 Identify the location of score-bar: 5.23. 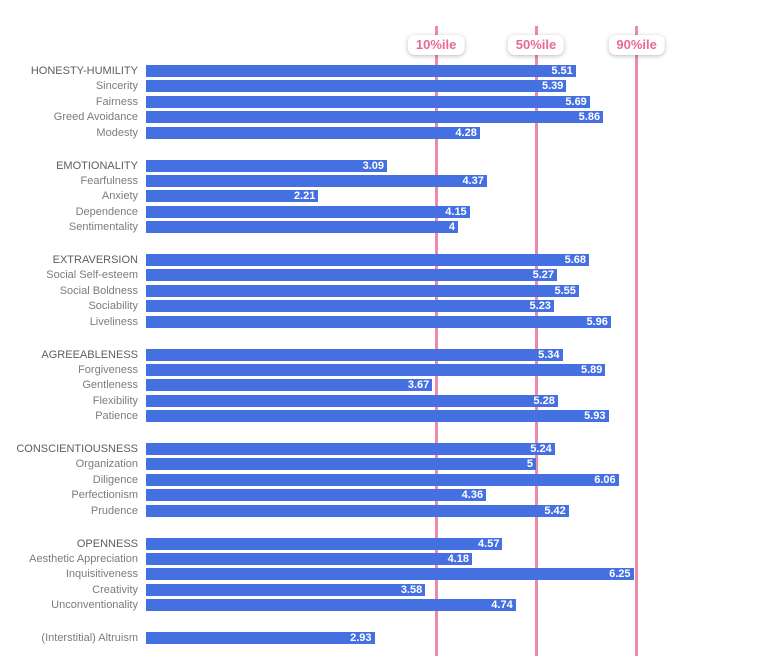
(350, 306).